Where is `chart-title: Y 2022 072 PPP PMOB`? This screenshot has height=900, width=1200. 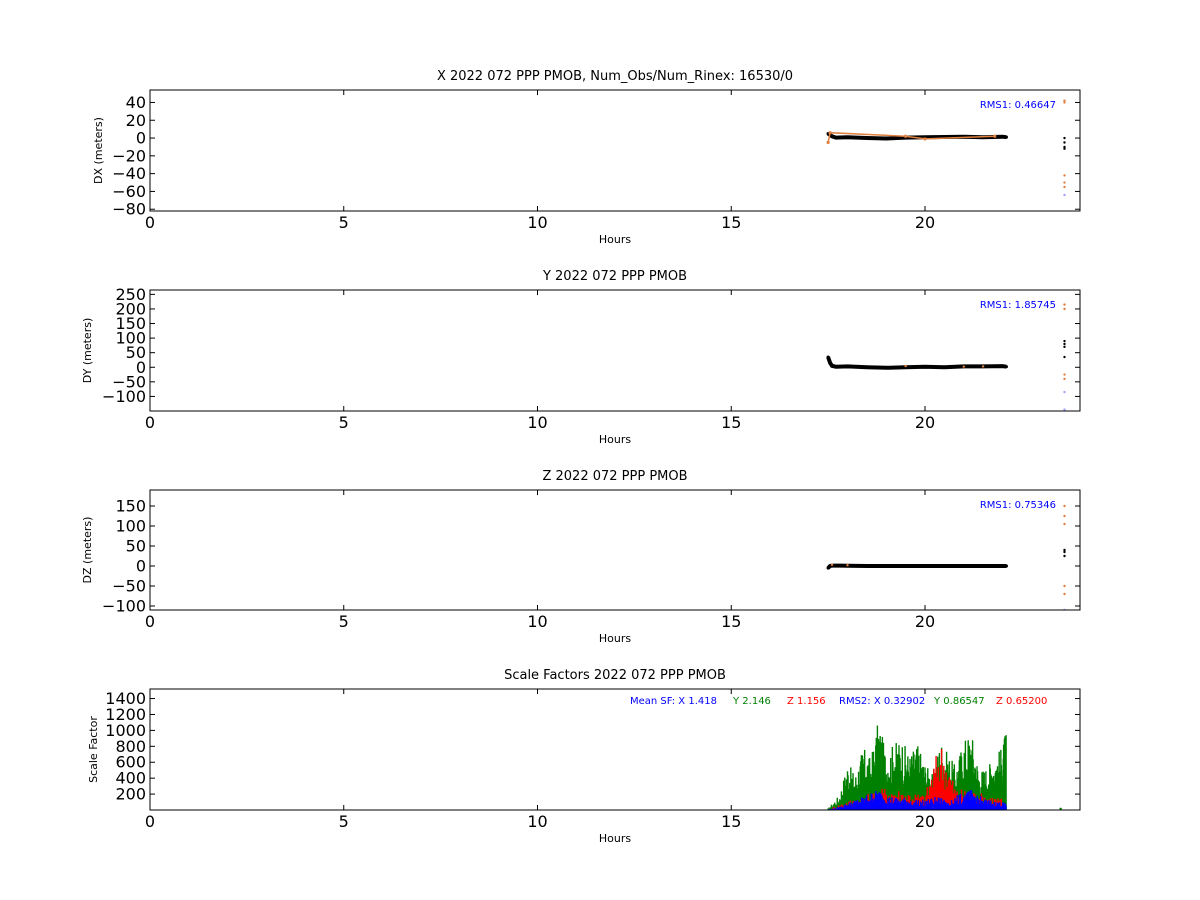
chart-title: Y 2022 072 PPP PMOB is located at coordinates (614, 276).